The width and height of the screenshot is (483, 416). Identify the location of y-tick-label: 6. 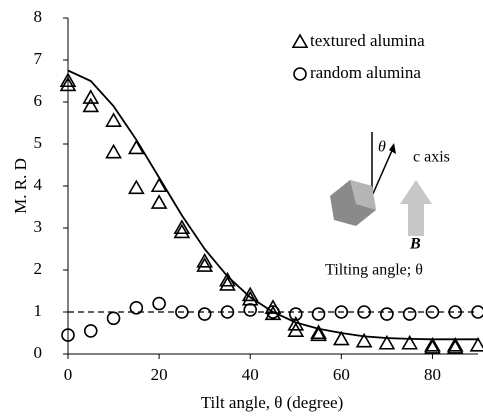
(38, 100).